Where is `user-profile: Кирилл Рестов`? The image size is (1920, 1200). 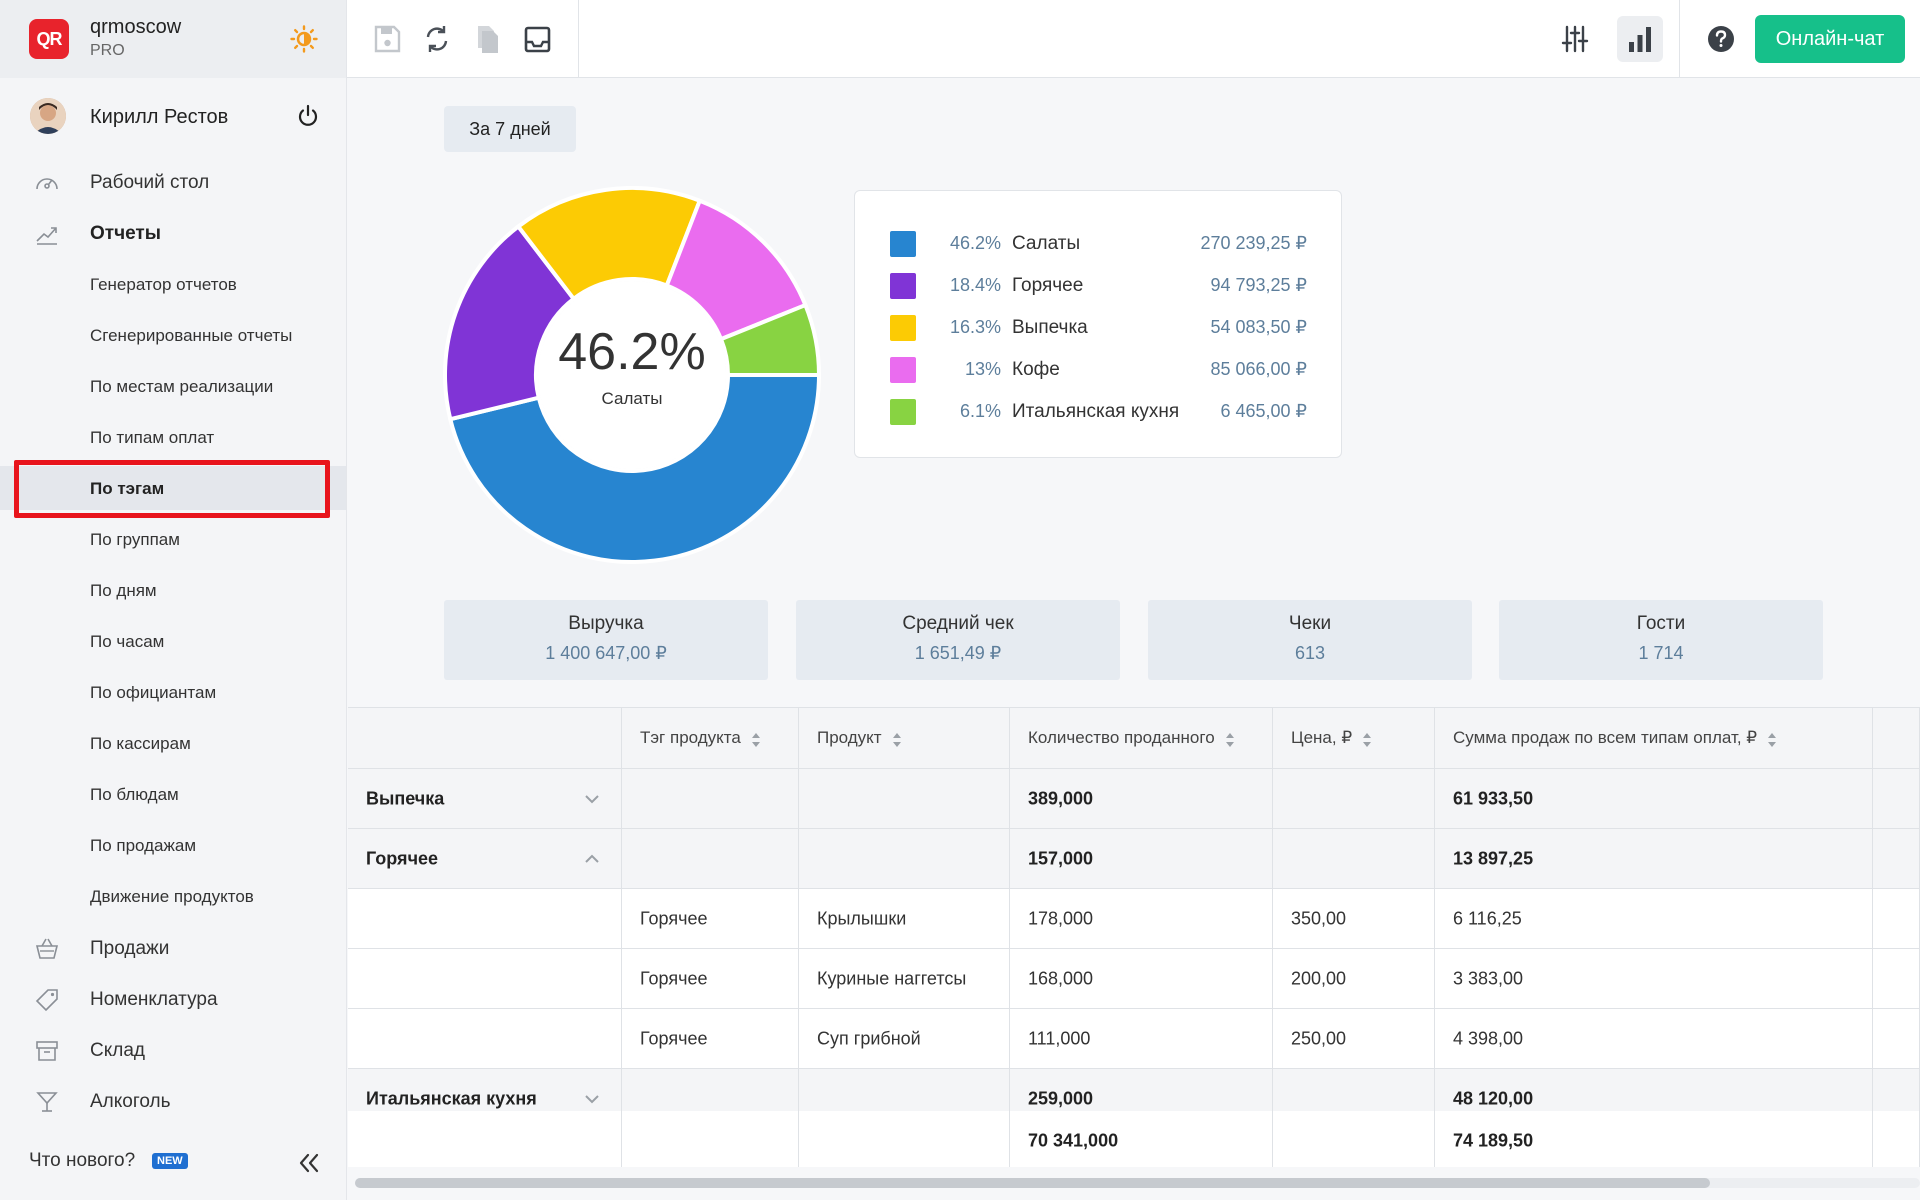
user-profile: Кирилл Рестов is located at coordinates (173, 118).